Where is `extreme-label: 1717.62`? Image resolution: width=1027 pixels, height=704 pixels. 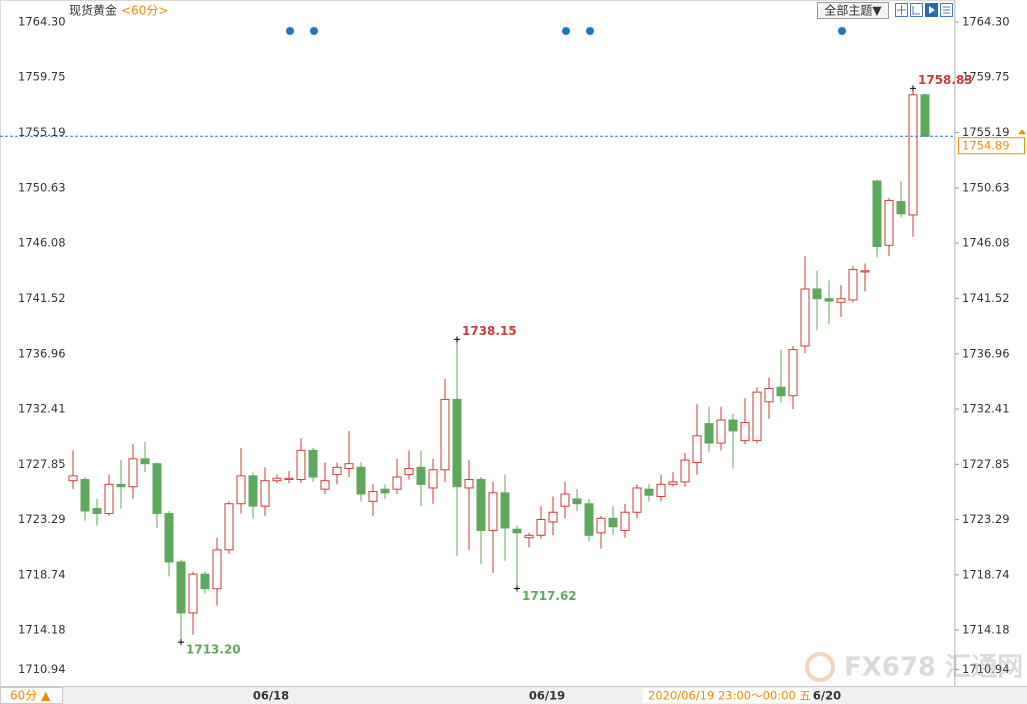 extreme-label: 1717.62 is located at coordinates (549, 596).